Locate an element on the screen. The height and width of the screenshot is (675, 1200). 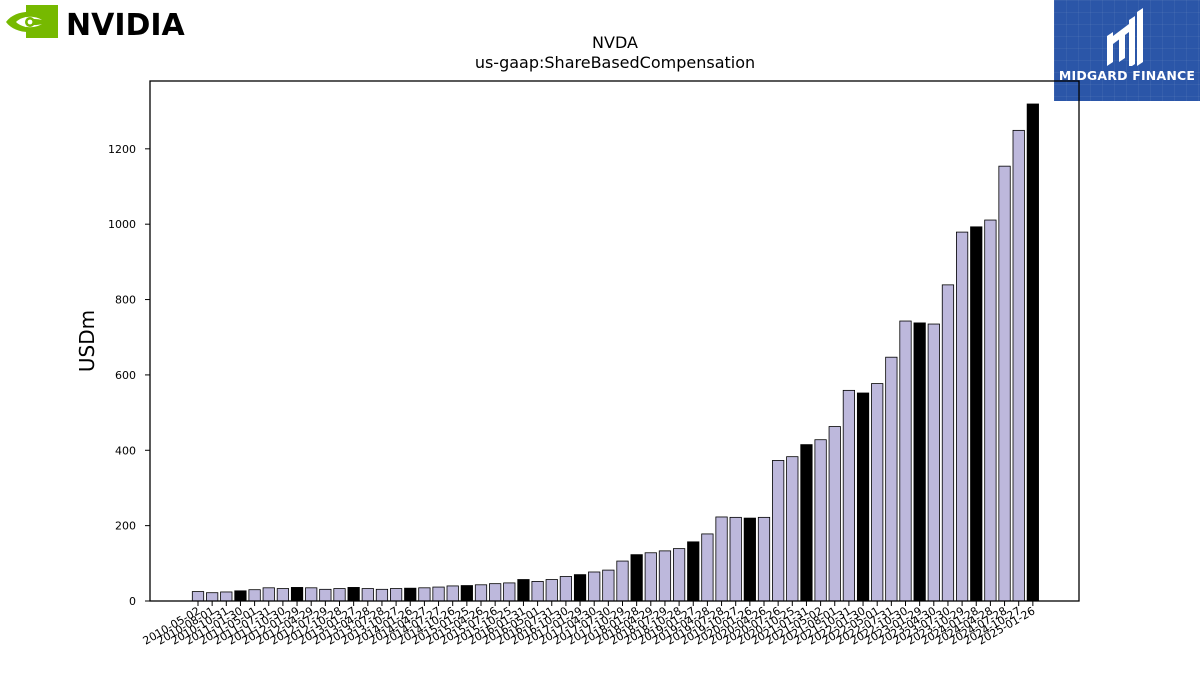
y-axis-ticks: 0 200 400 600 800 1000 1200 is located at coordinates (129, 375).